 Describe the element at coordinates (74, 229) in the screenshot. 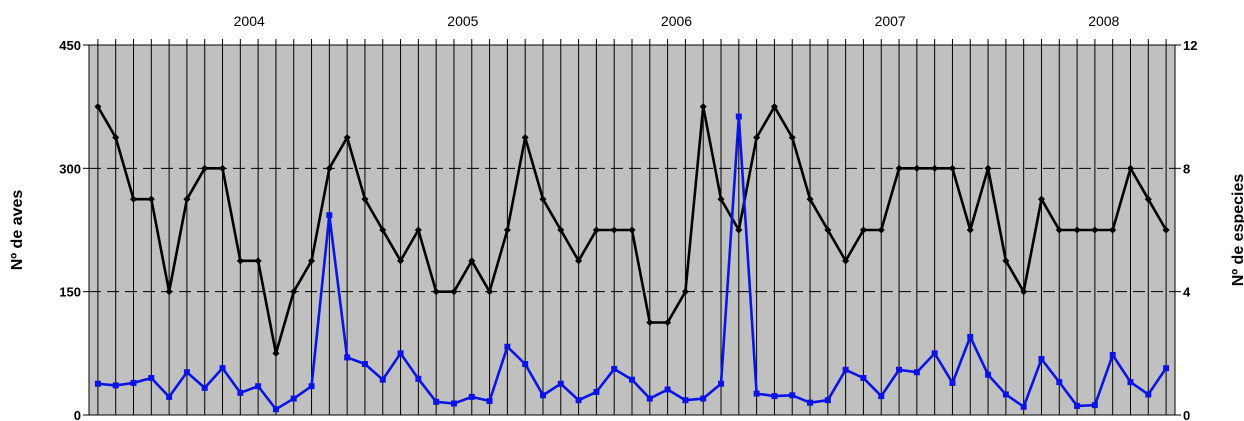

I see `left-axis-ticks: 0 150 300 450` at that location.